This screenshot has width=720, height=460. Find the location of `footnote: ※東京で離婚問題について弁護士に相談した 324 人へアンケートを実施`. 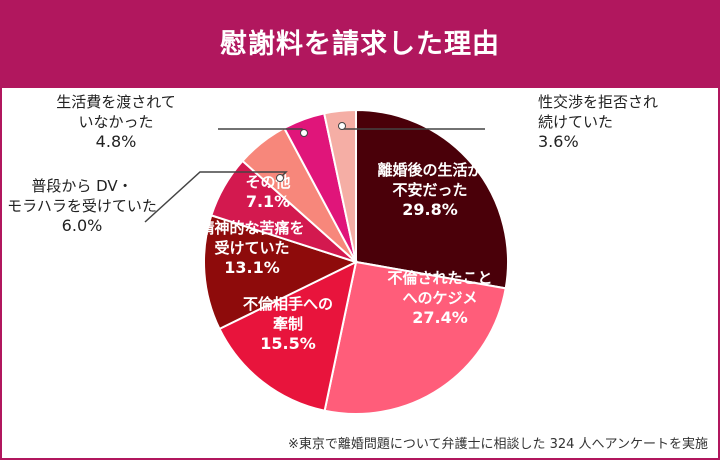

footnote: ※東京で離婚問題について弁護士に相談した 324 人へアンケートを実施 is located at coordinates (497, 444).